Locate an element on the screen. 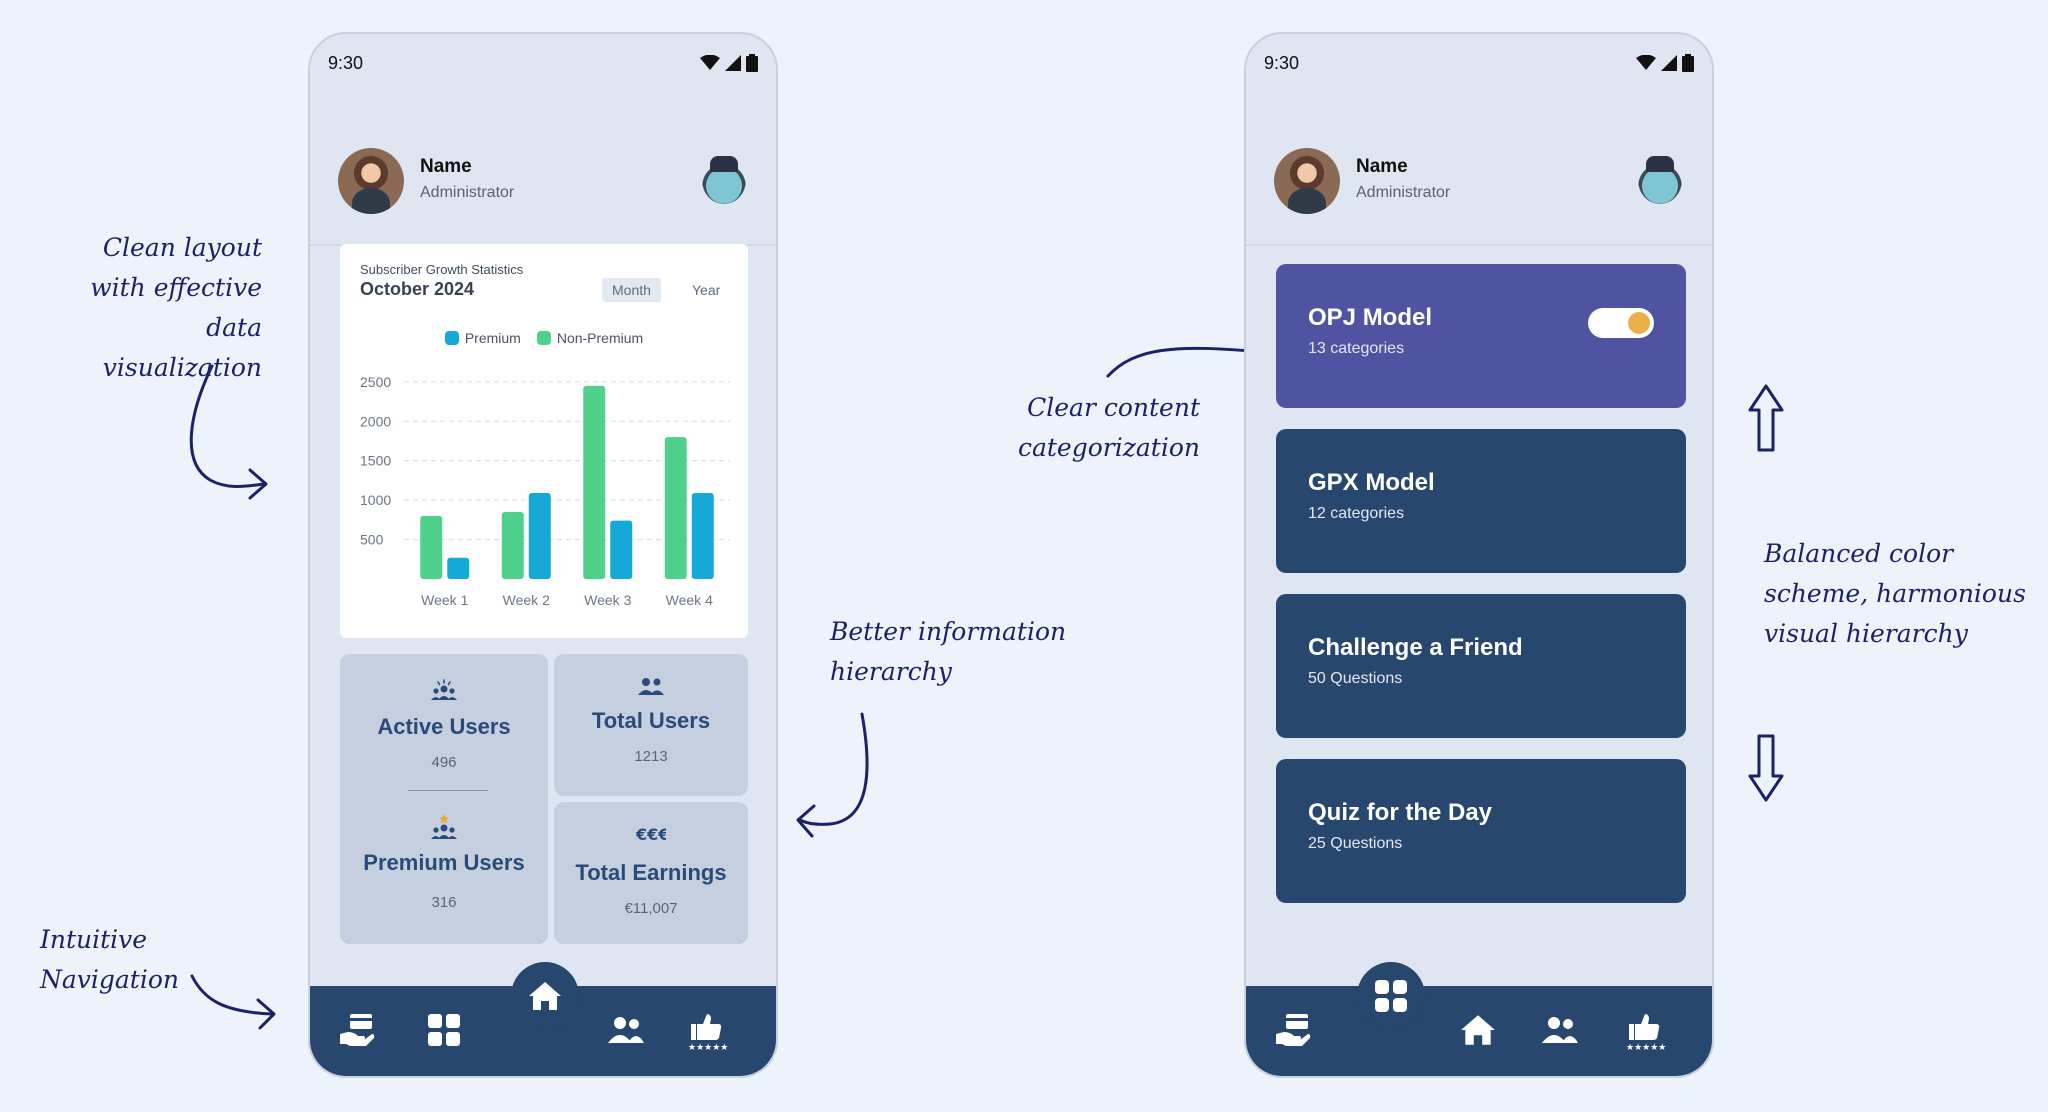  total-users-value: 1213 is located at coordinates (651, 756).